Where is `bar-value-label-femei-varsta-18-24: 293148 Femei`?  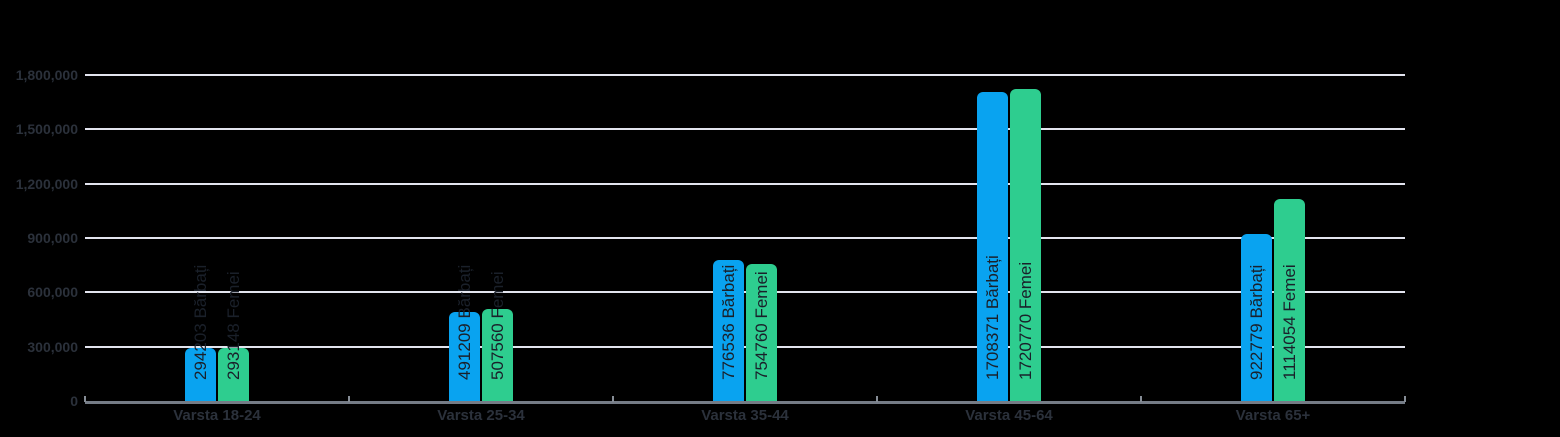
bar-value-label-femei-varsta-18-24: 293148 Femei is located at coordinates (233, 325).